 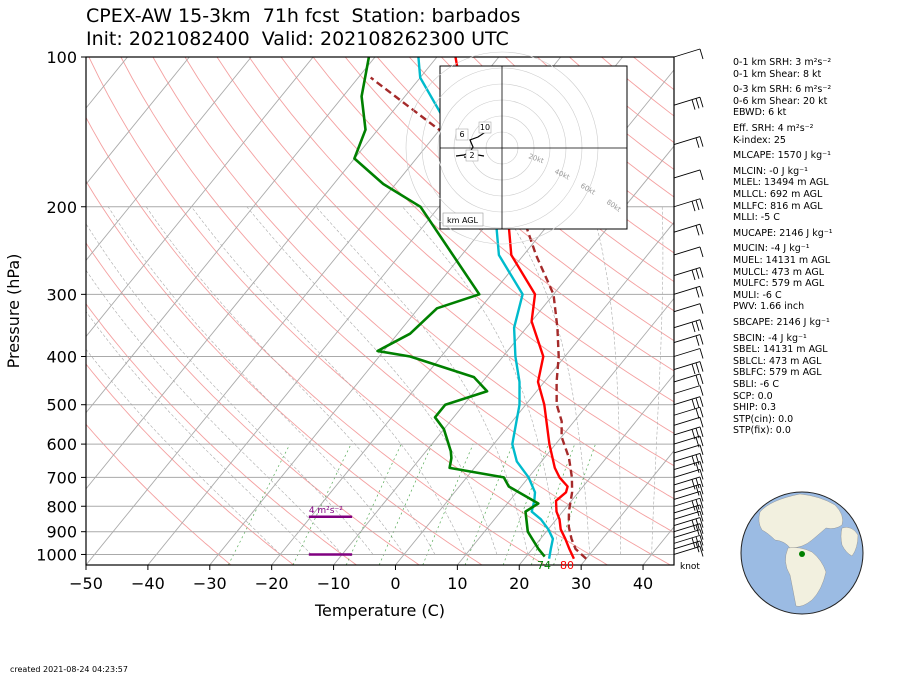 What do you see at coordinates (61, 57) in the screenshot?
I see `y-tick-label: 100` at bounding box center [61, 57].